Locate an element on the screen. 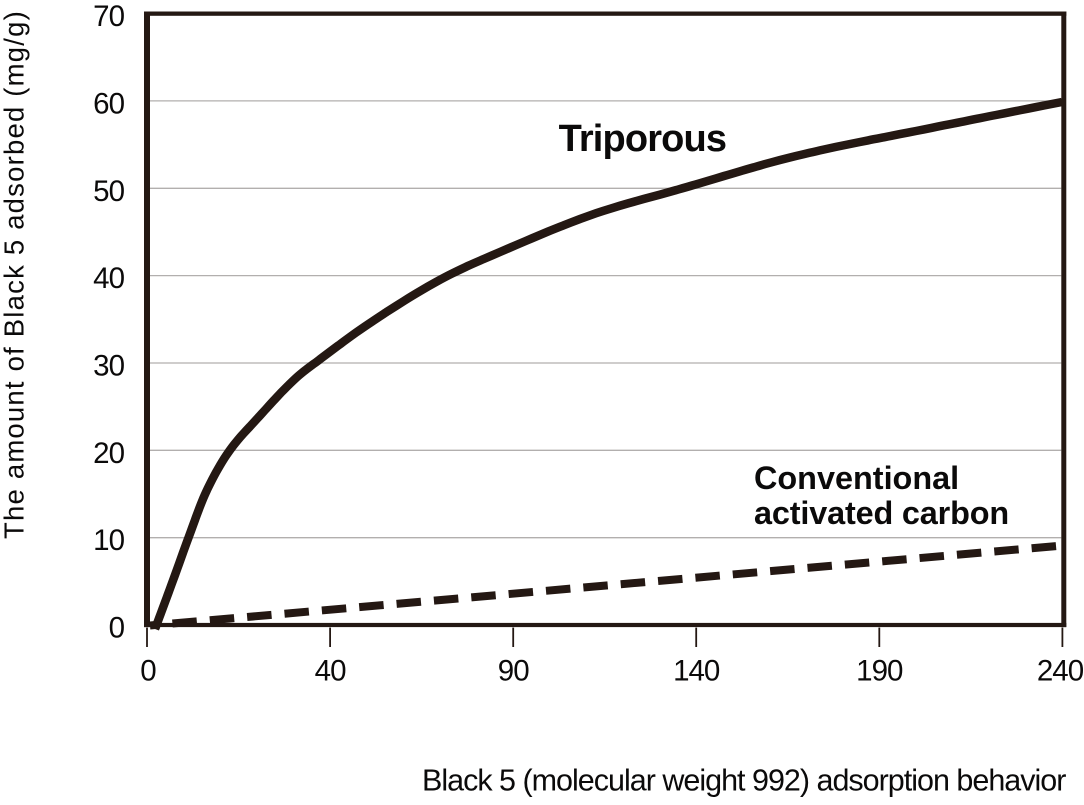 The width and height of the screenshot is (1084, 805). svg-text: 60 is located at coordinates (108, 103).